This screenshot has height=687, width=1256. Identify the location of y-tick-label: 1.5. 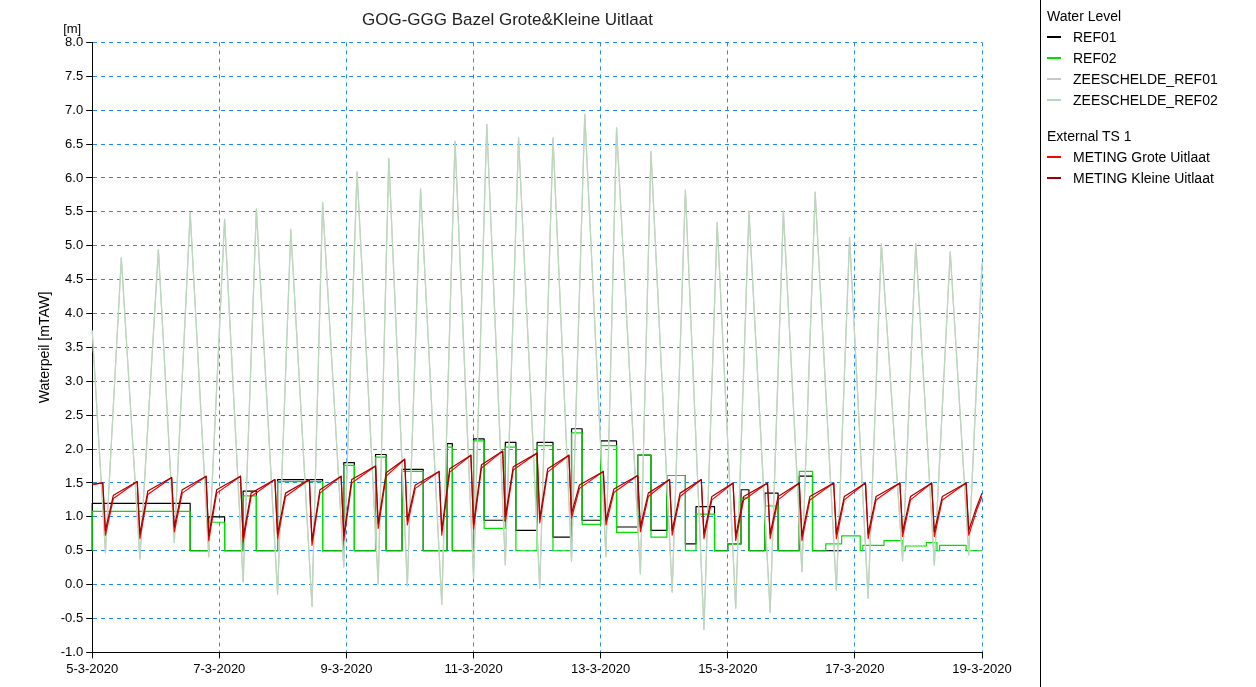
(74, 482).